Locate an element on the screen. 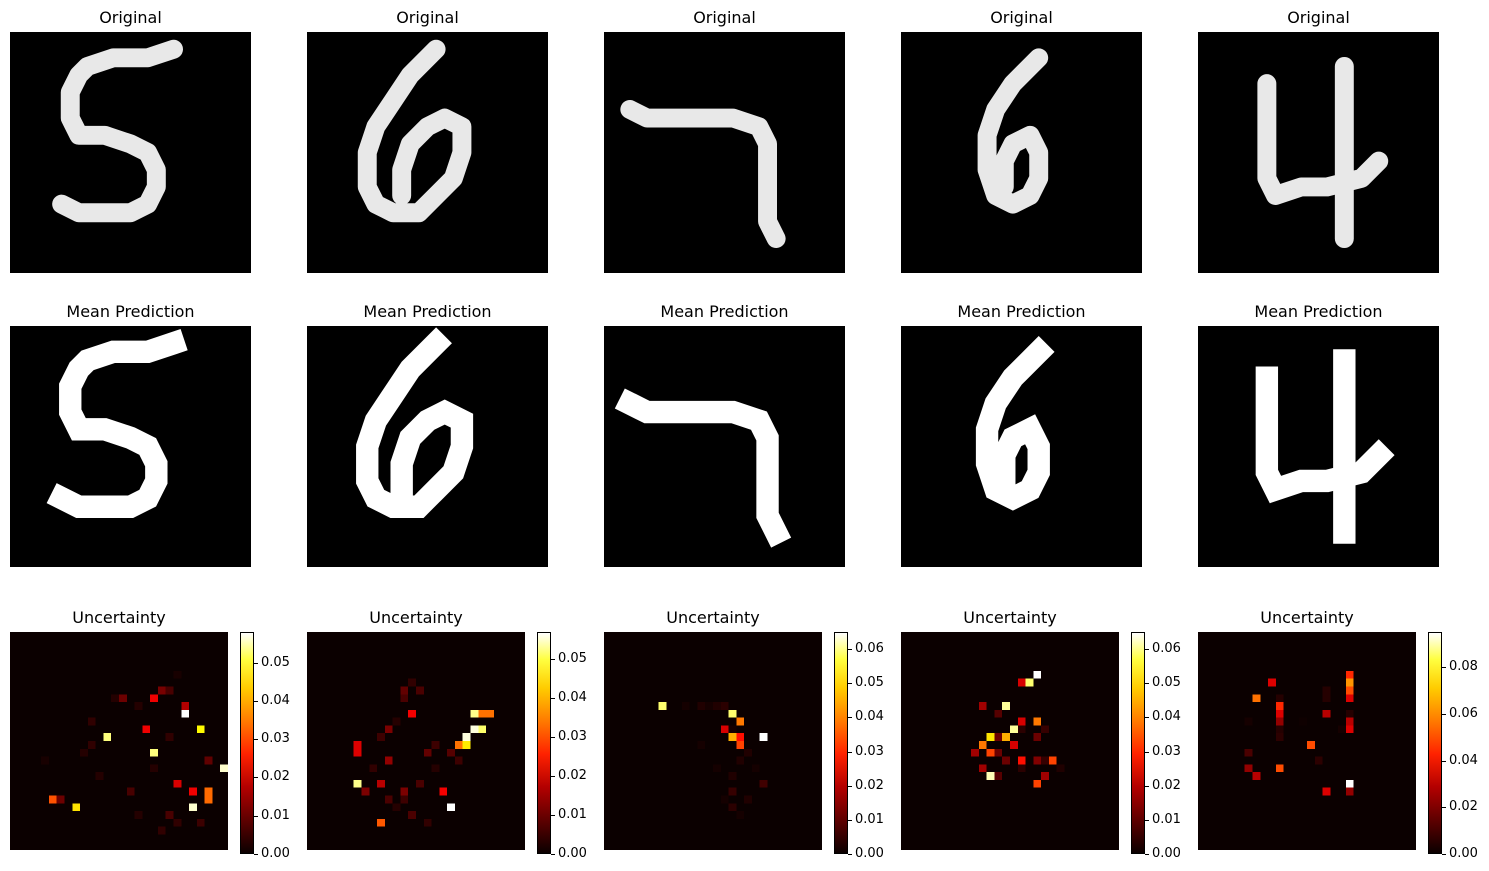 The height and width of the screenshot is (871, 1489). colorbar-tick-label: 0.01 is located at coordinates (869, 819).